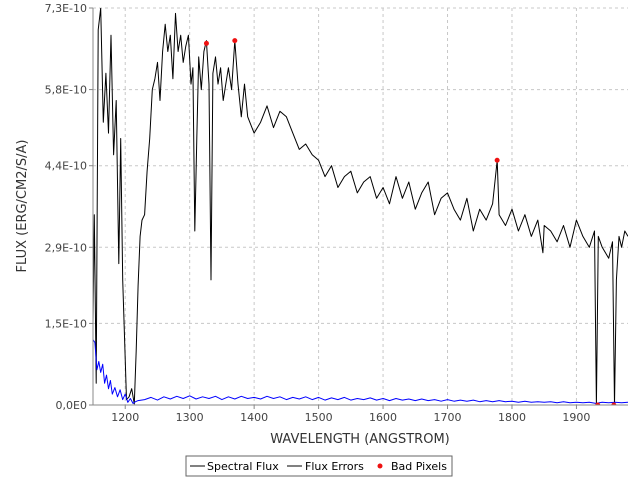 Image resolution: width=640 pixels, height=480 pixels. I want to click on x-tick-label: 1700, so click(448, 417).